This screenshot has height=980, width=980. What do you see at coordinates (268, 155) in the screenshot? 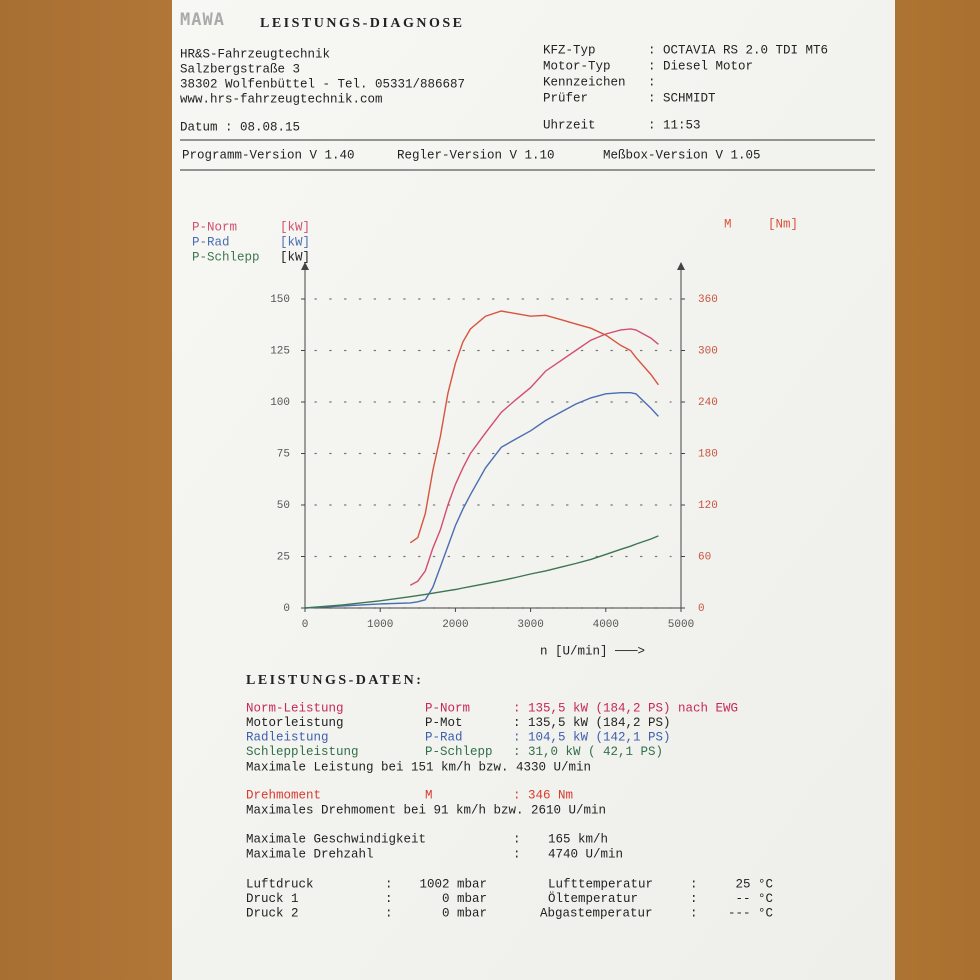
I see `version: Programm-Version V 1.40` at bounding box center [268, 155].